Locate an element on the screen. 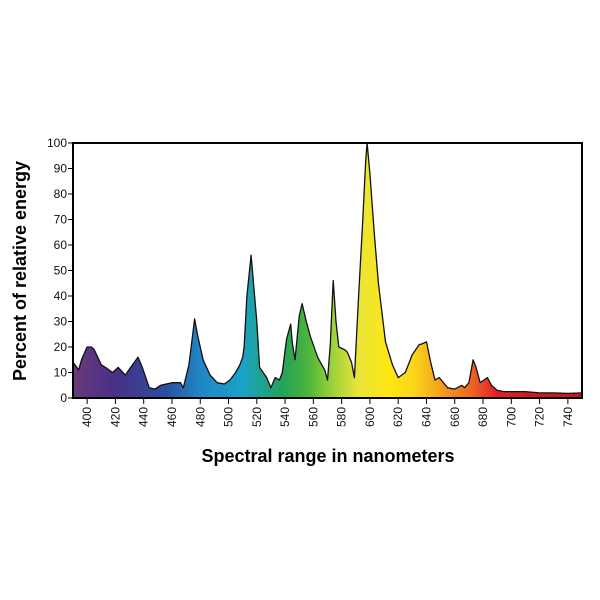  x-tick-label: 520 is located at coordinates (257, 417).